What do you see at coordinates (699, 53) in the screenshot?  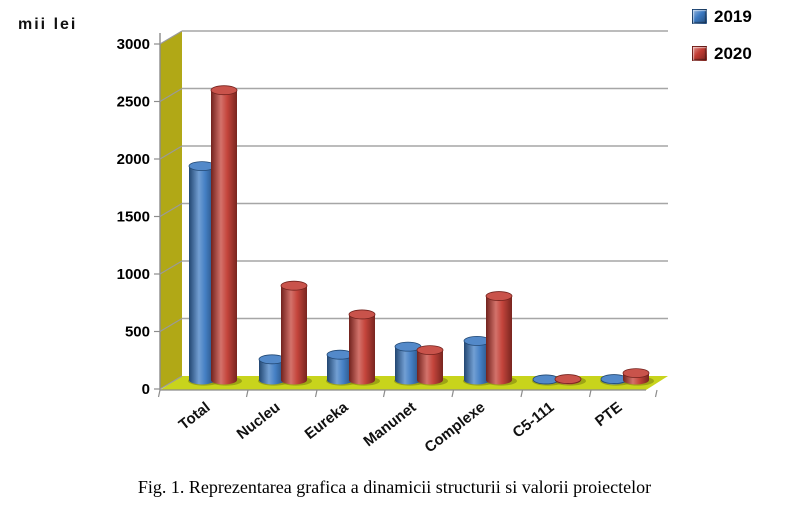 I see `legend-swatch-2020` at bounding box center [699, 53].